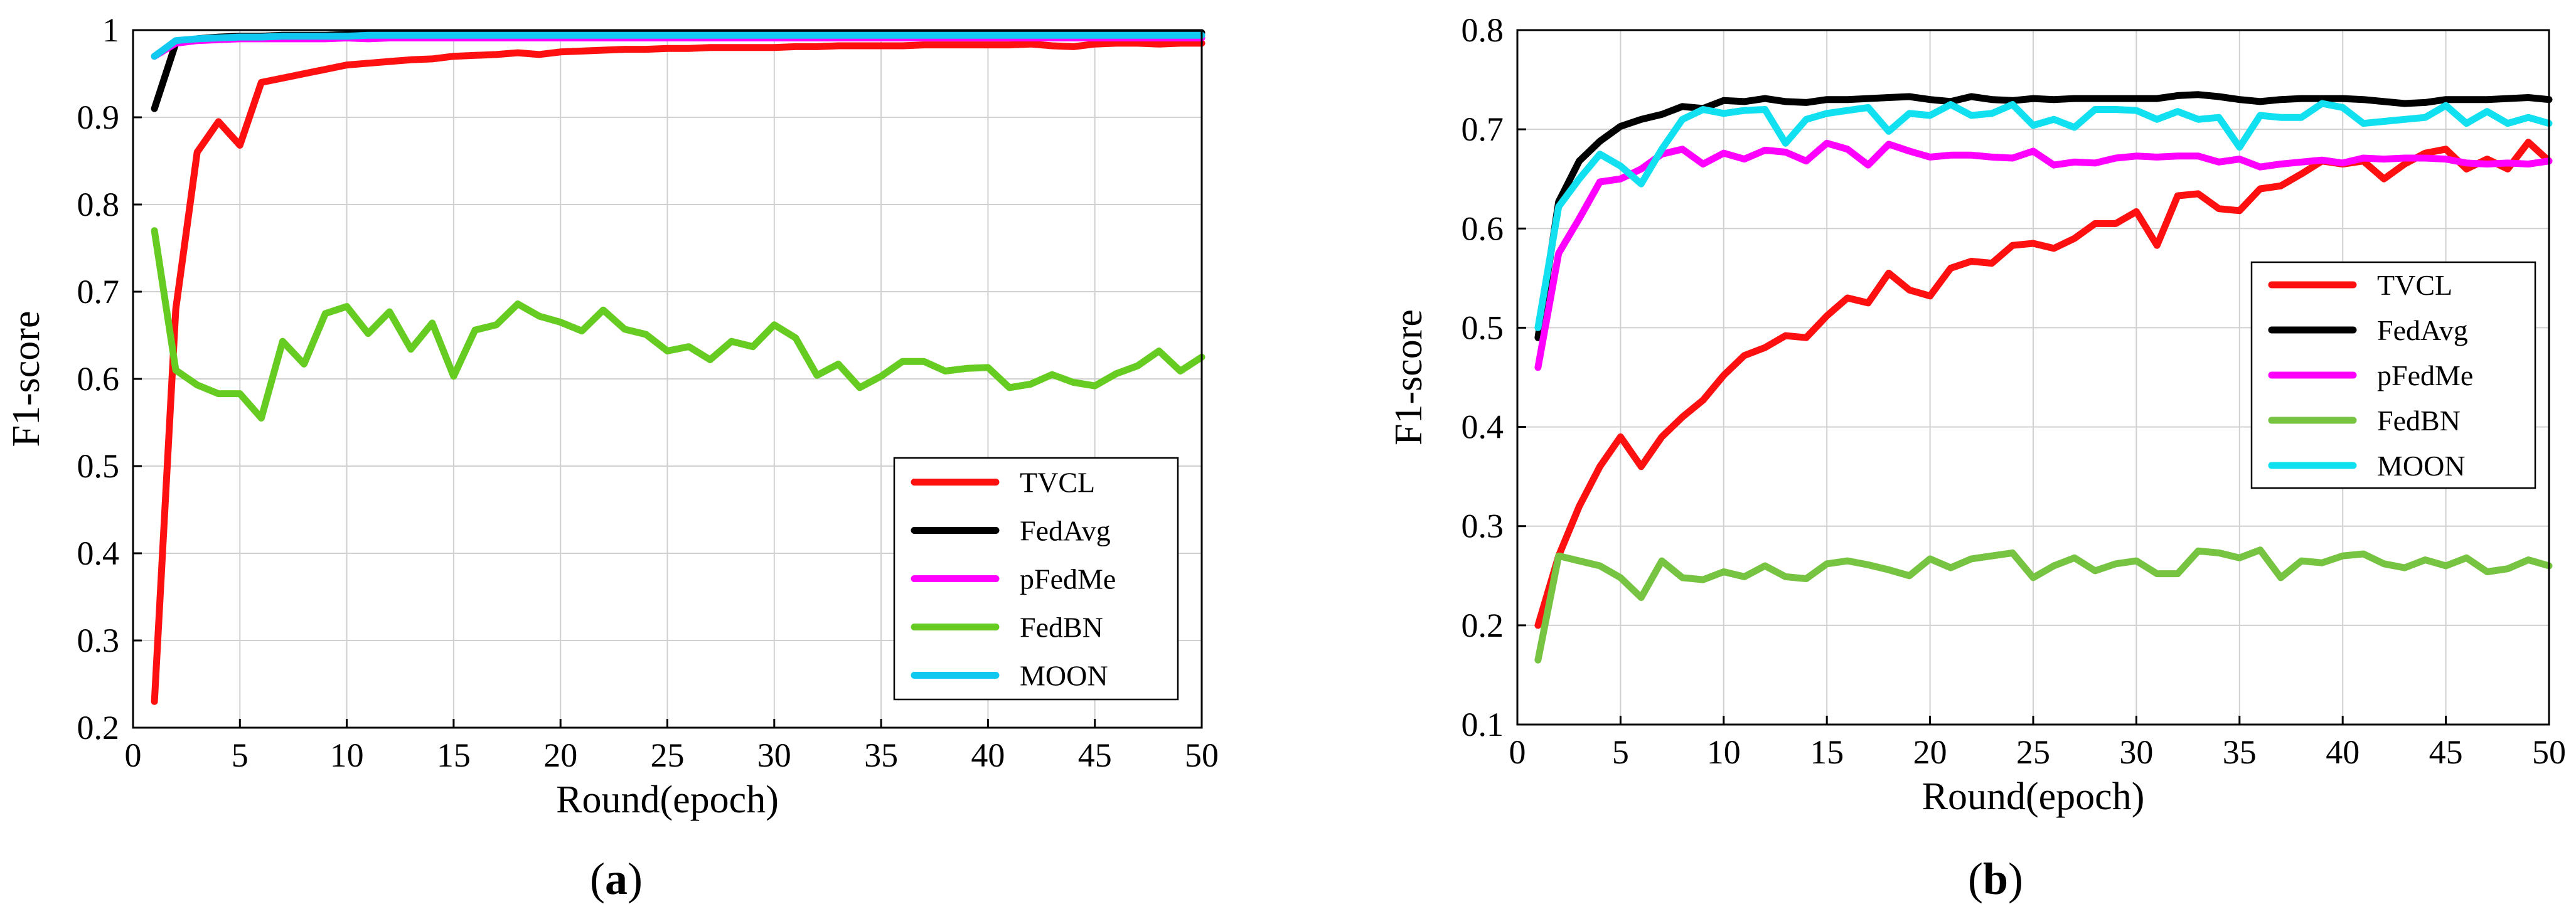  I want to click on series-line-pfedme, so click(2043, 255).